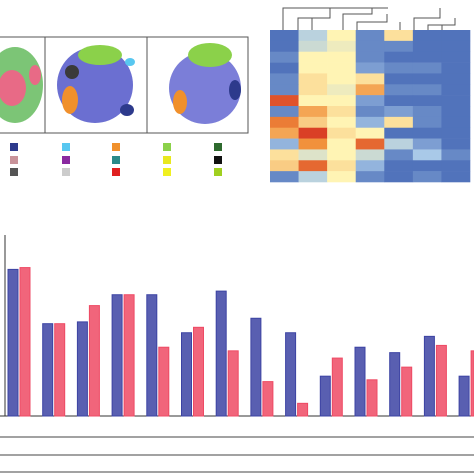  I want to click on tsne-panels, so click(124, 85).